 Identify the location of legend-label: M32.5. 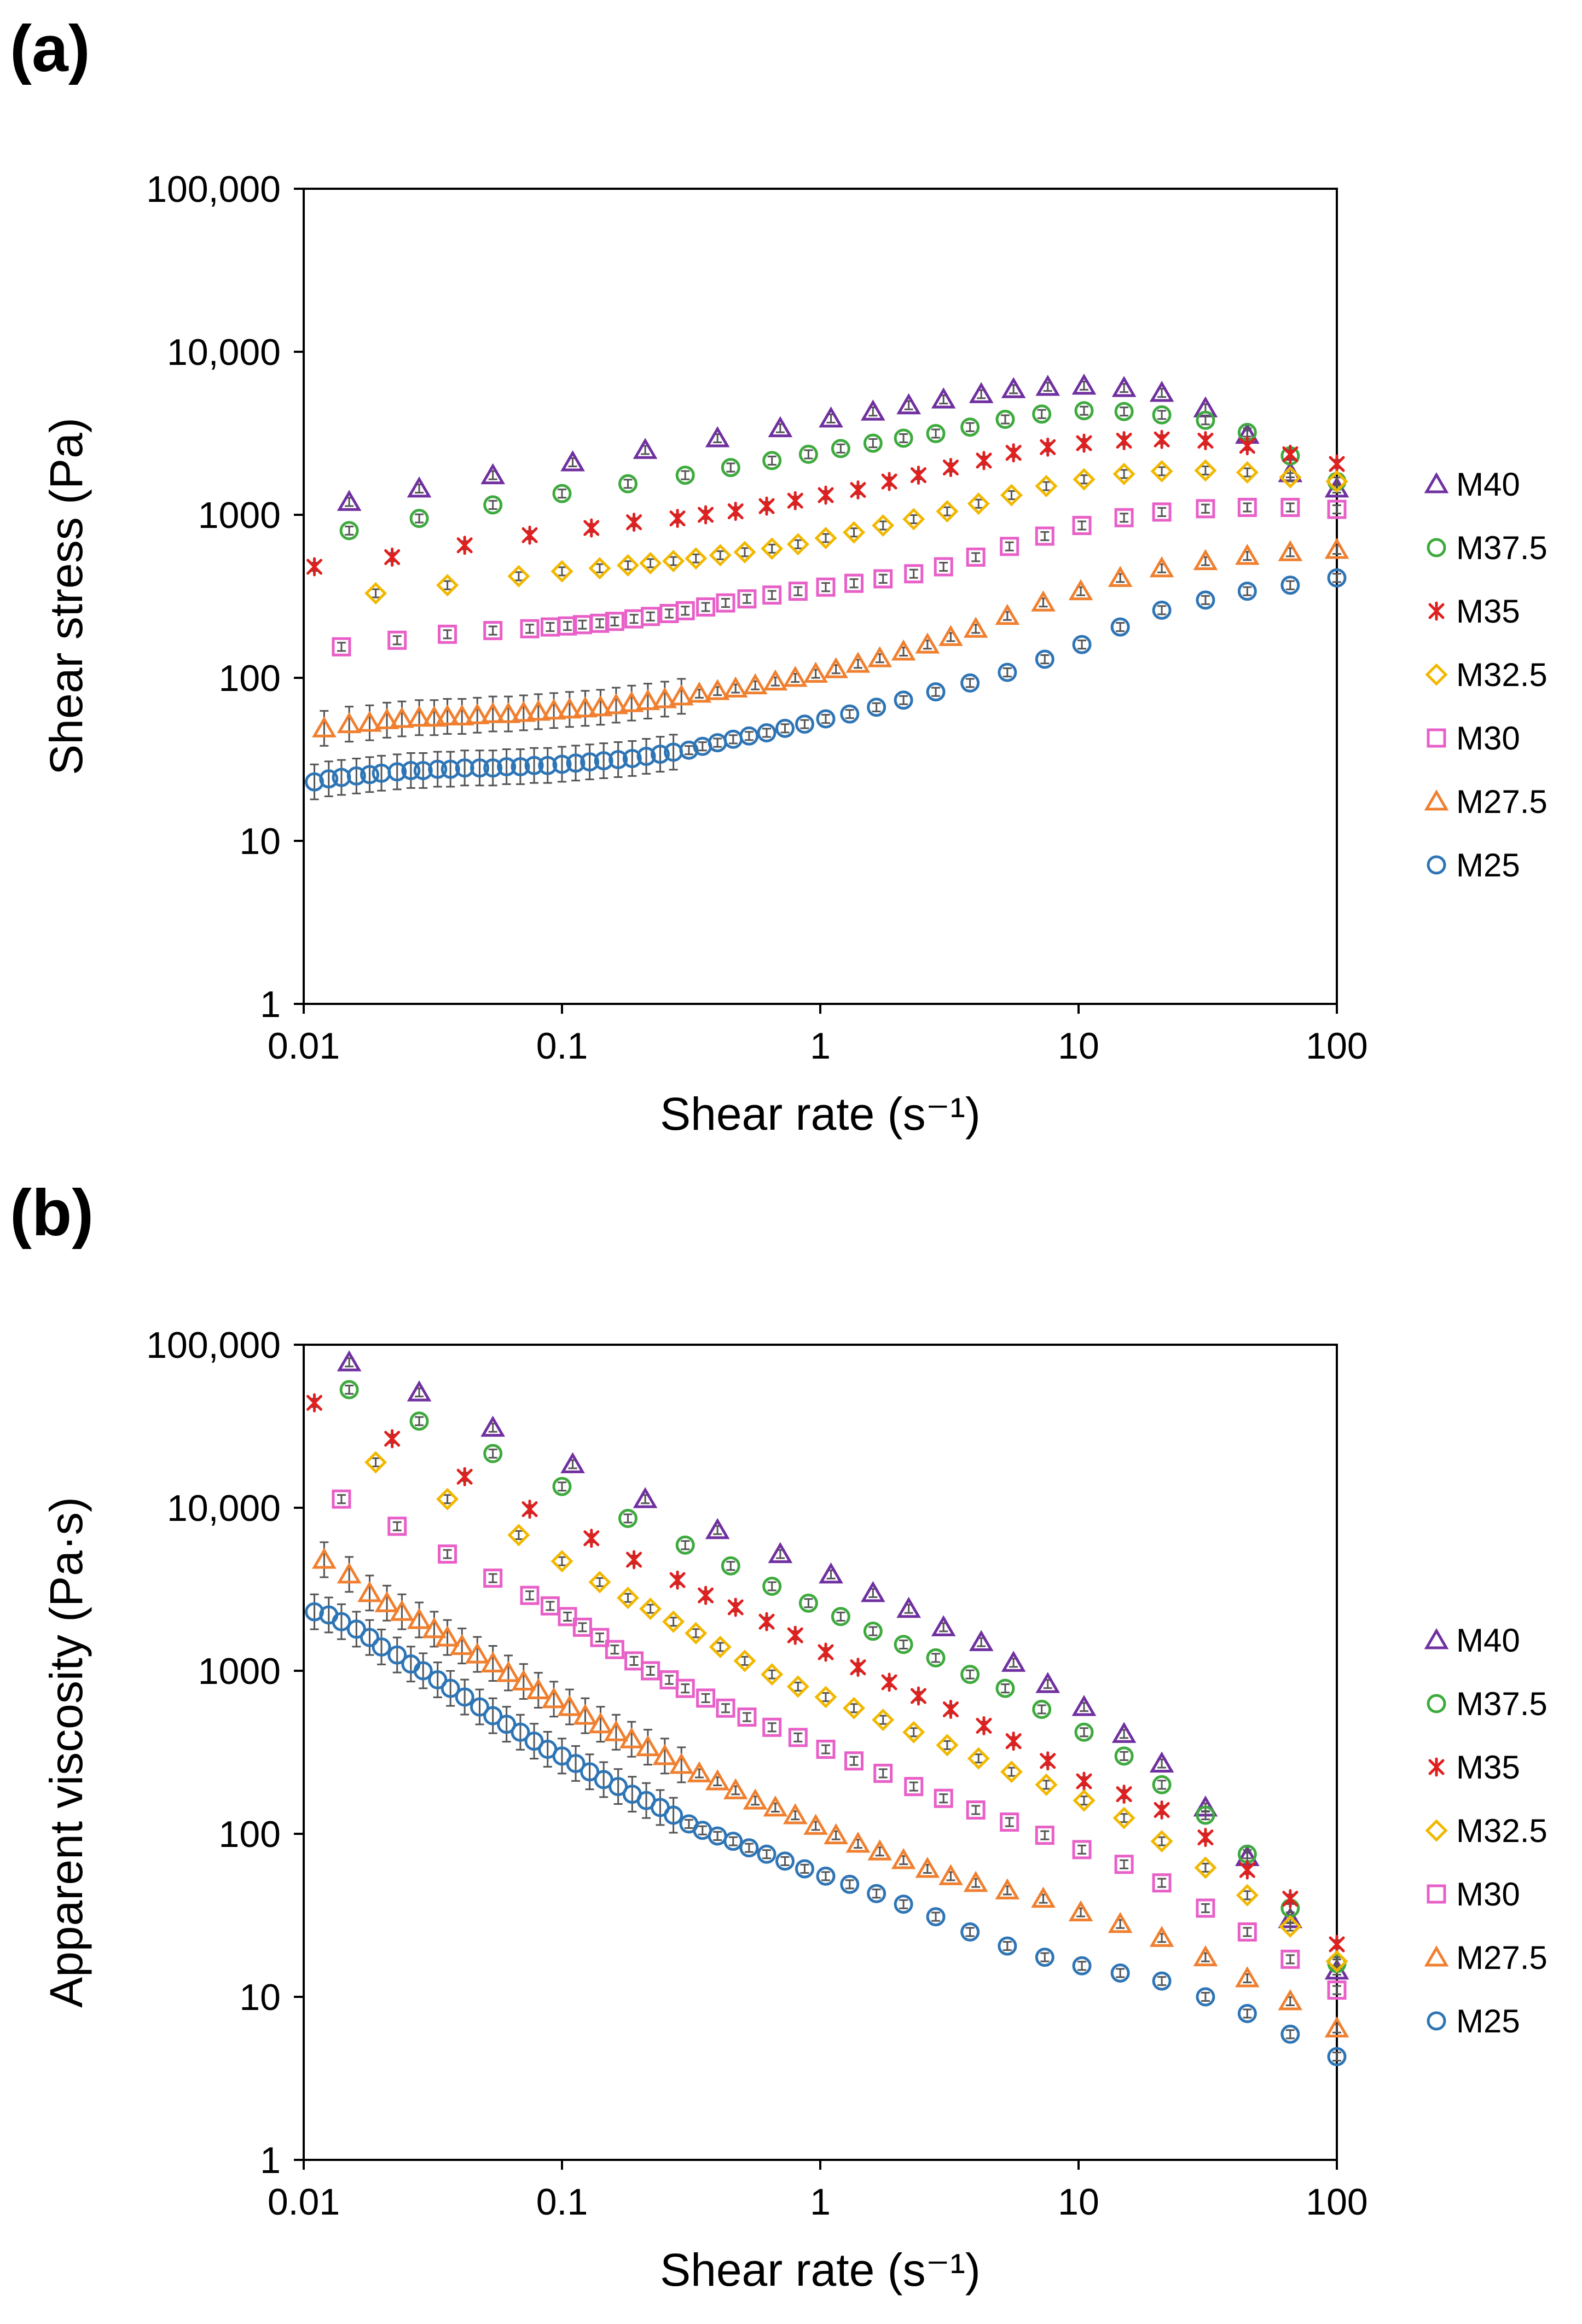
(1502, 1831).